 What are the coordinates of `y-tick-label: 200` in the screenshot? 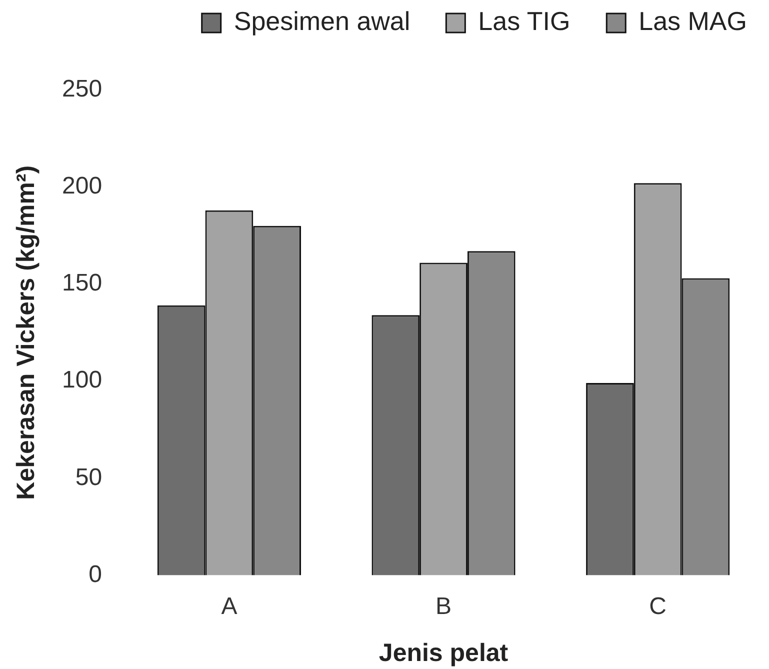 It's located at (82, 186).